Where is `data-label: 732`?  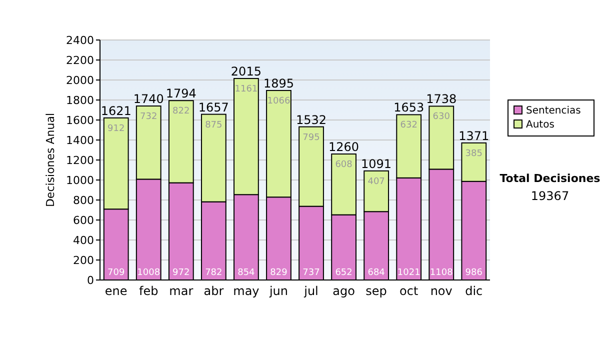
data-label: 732 is located at coordinates (149, 117).